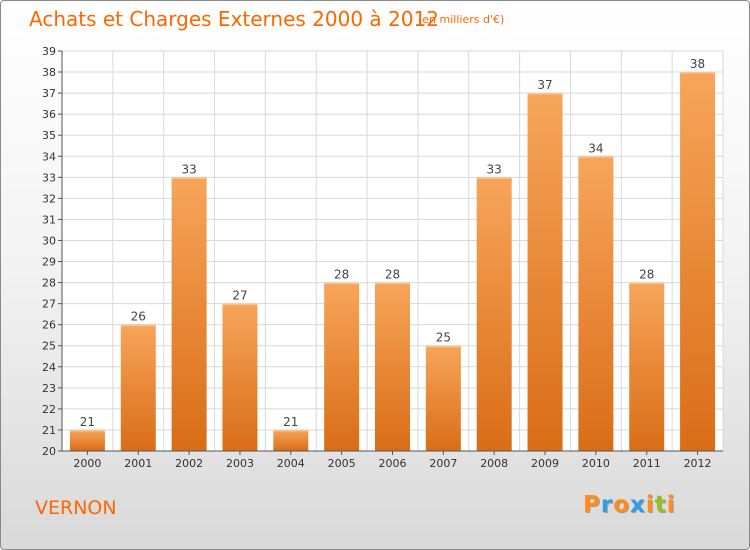 This screenshot has height=550, width=750. What do you see at coordinates (697, 64) in the screenshot?
I see `bar-value-label: 38` at bounding box center [697, 64].